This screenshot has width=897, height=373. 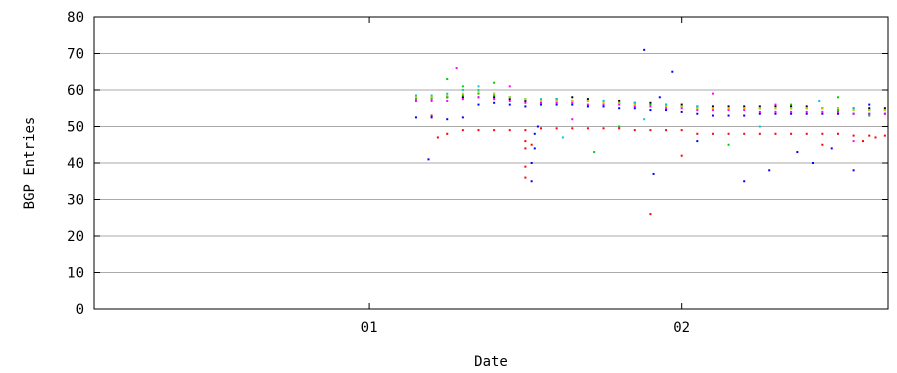 I want to click on x-tick-label: 01, so click(x=369, y=328).